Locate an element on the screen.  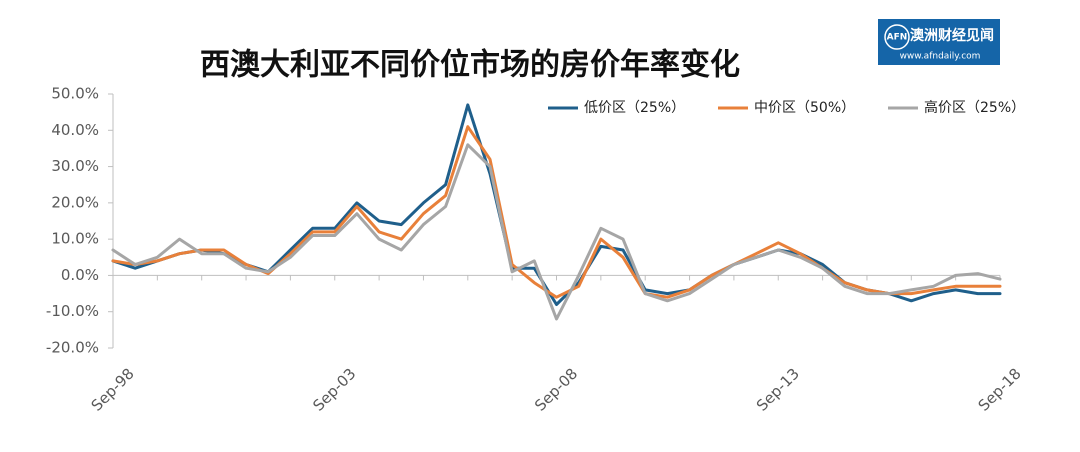
y-tick-label: -10.0% is located at coordinates (72, 311).